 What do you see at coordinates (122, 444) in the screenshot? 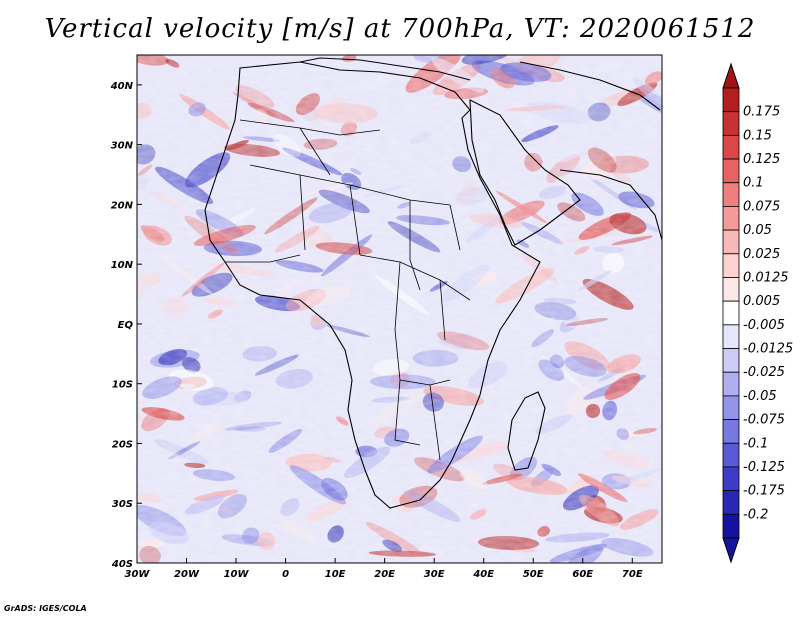
I see `lat-tick-label: 20S` at bounding box center [122, 444].